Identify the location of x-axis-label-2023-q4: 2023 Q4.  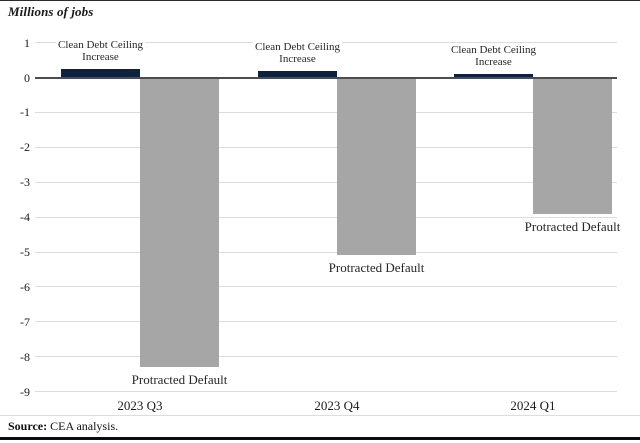
(337, 405).